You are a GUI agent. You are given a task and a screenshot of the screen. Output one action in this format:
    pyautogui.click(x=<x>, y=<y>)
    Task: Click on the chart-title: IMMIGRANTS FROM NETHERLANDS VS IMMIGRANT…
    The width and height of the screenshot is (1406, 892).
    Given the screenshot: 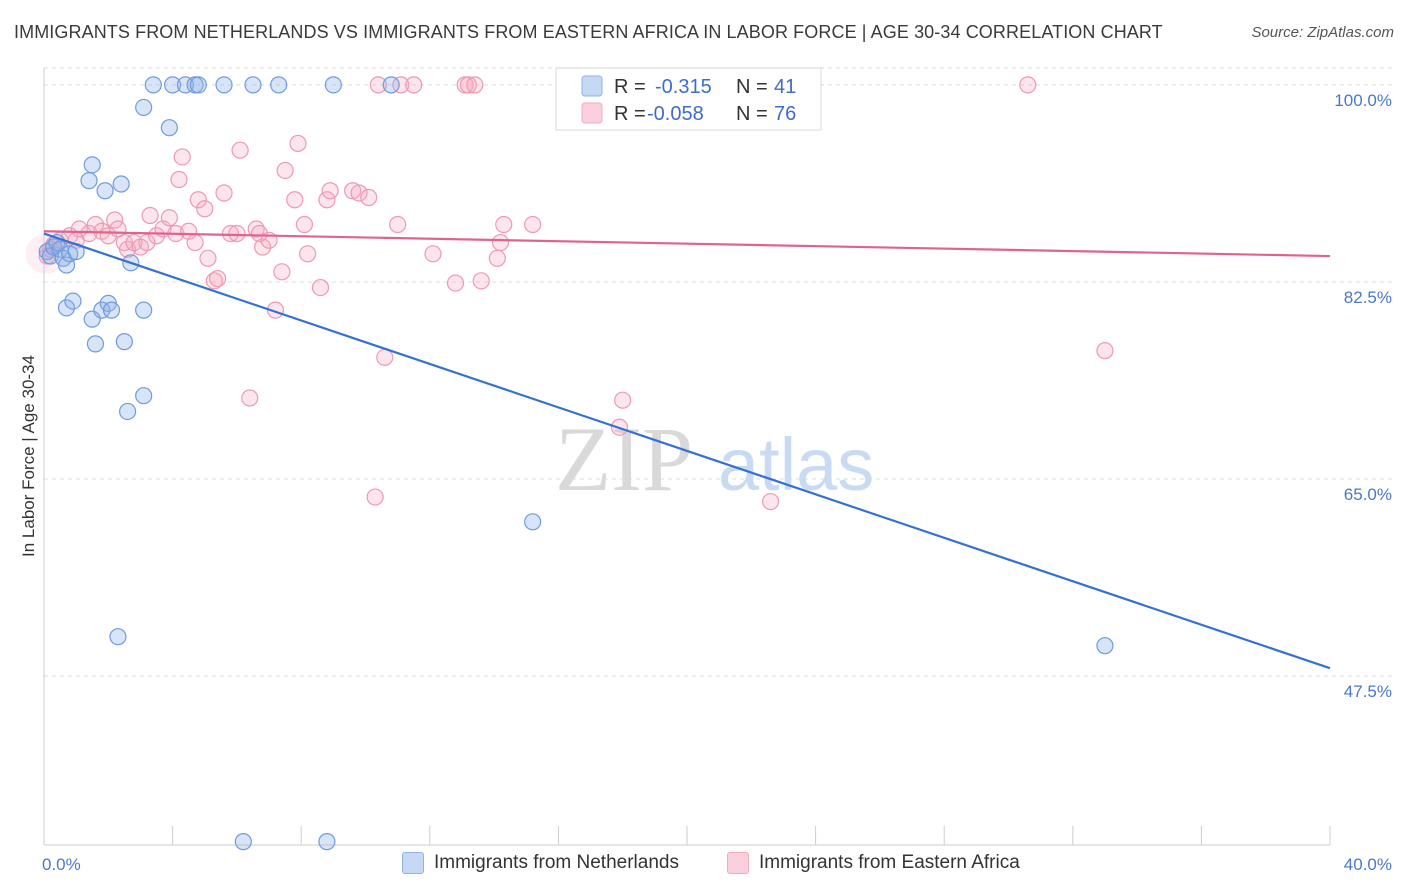 What is the action you would take?
    pyautogui.click(x=588, y=32)
    